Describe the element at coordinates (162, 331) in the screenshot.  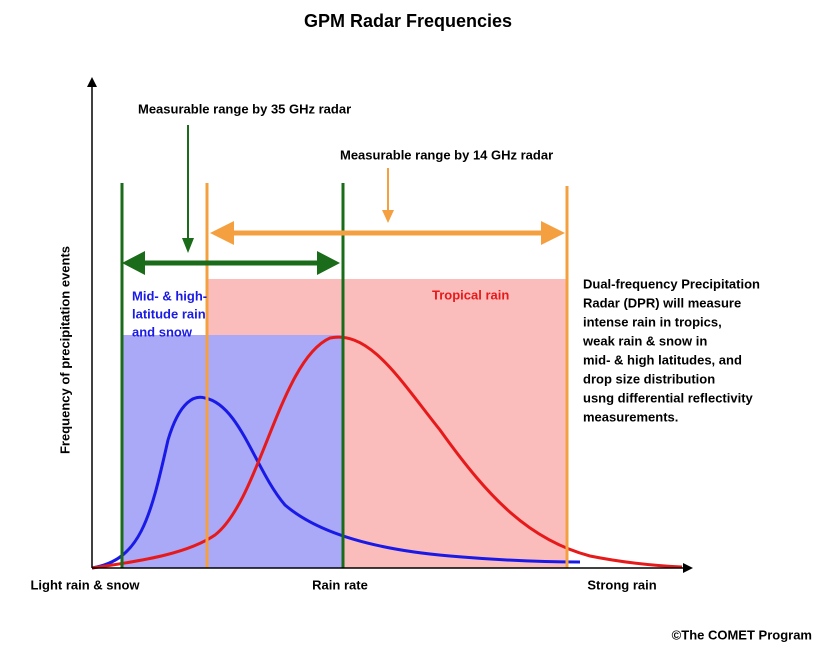
I see `region-label: and snow` at that location.